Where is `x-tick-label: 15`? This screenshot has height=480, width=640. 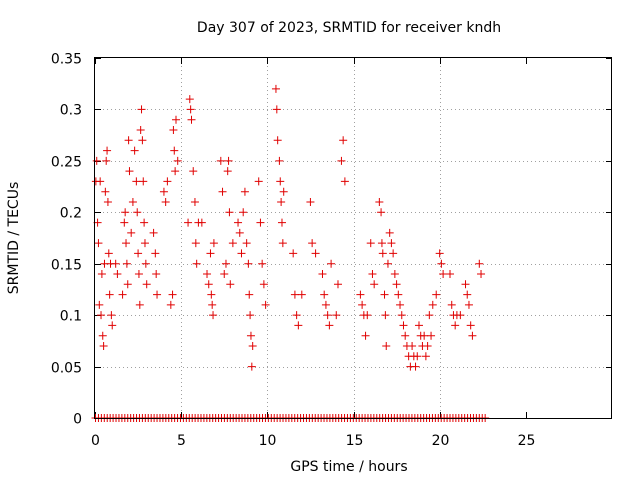
x-tick-label: 15 is located at coordinates (355, 441).